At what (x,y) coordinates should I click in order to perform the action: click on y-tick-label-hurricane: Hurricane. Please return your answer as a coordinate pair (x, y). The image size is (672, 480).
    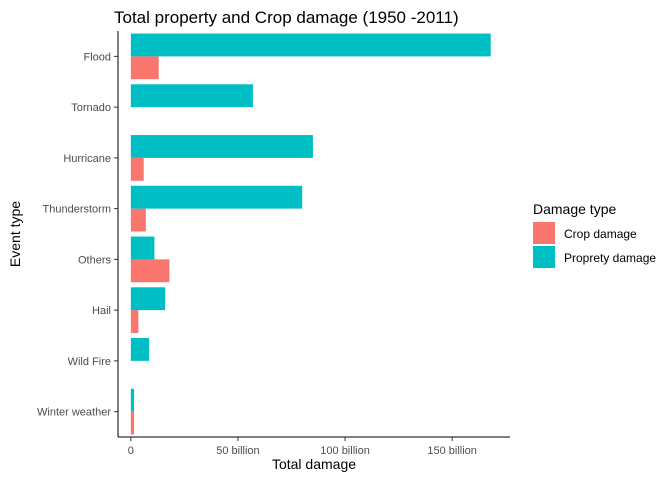
    Looking at the image, I should click on (87, 159).